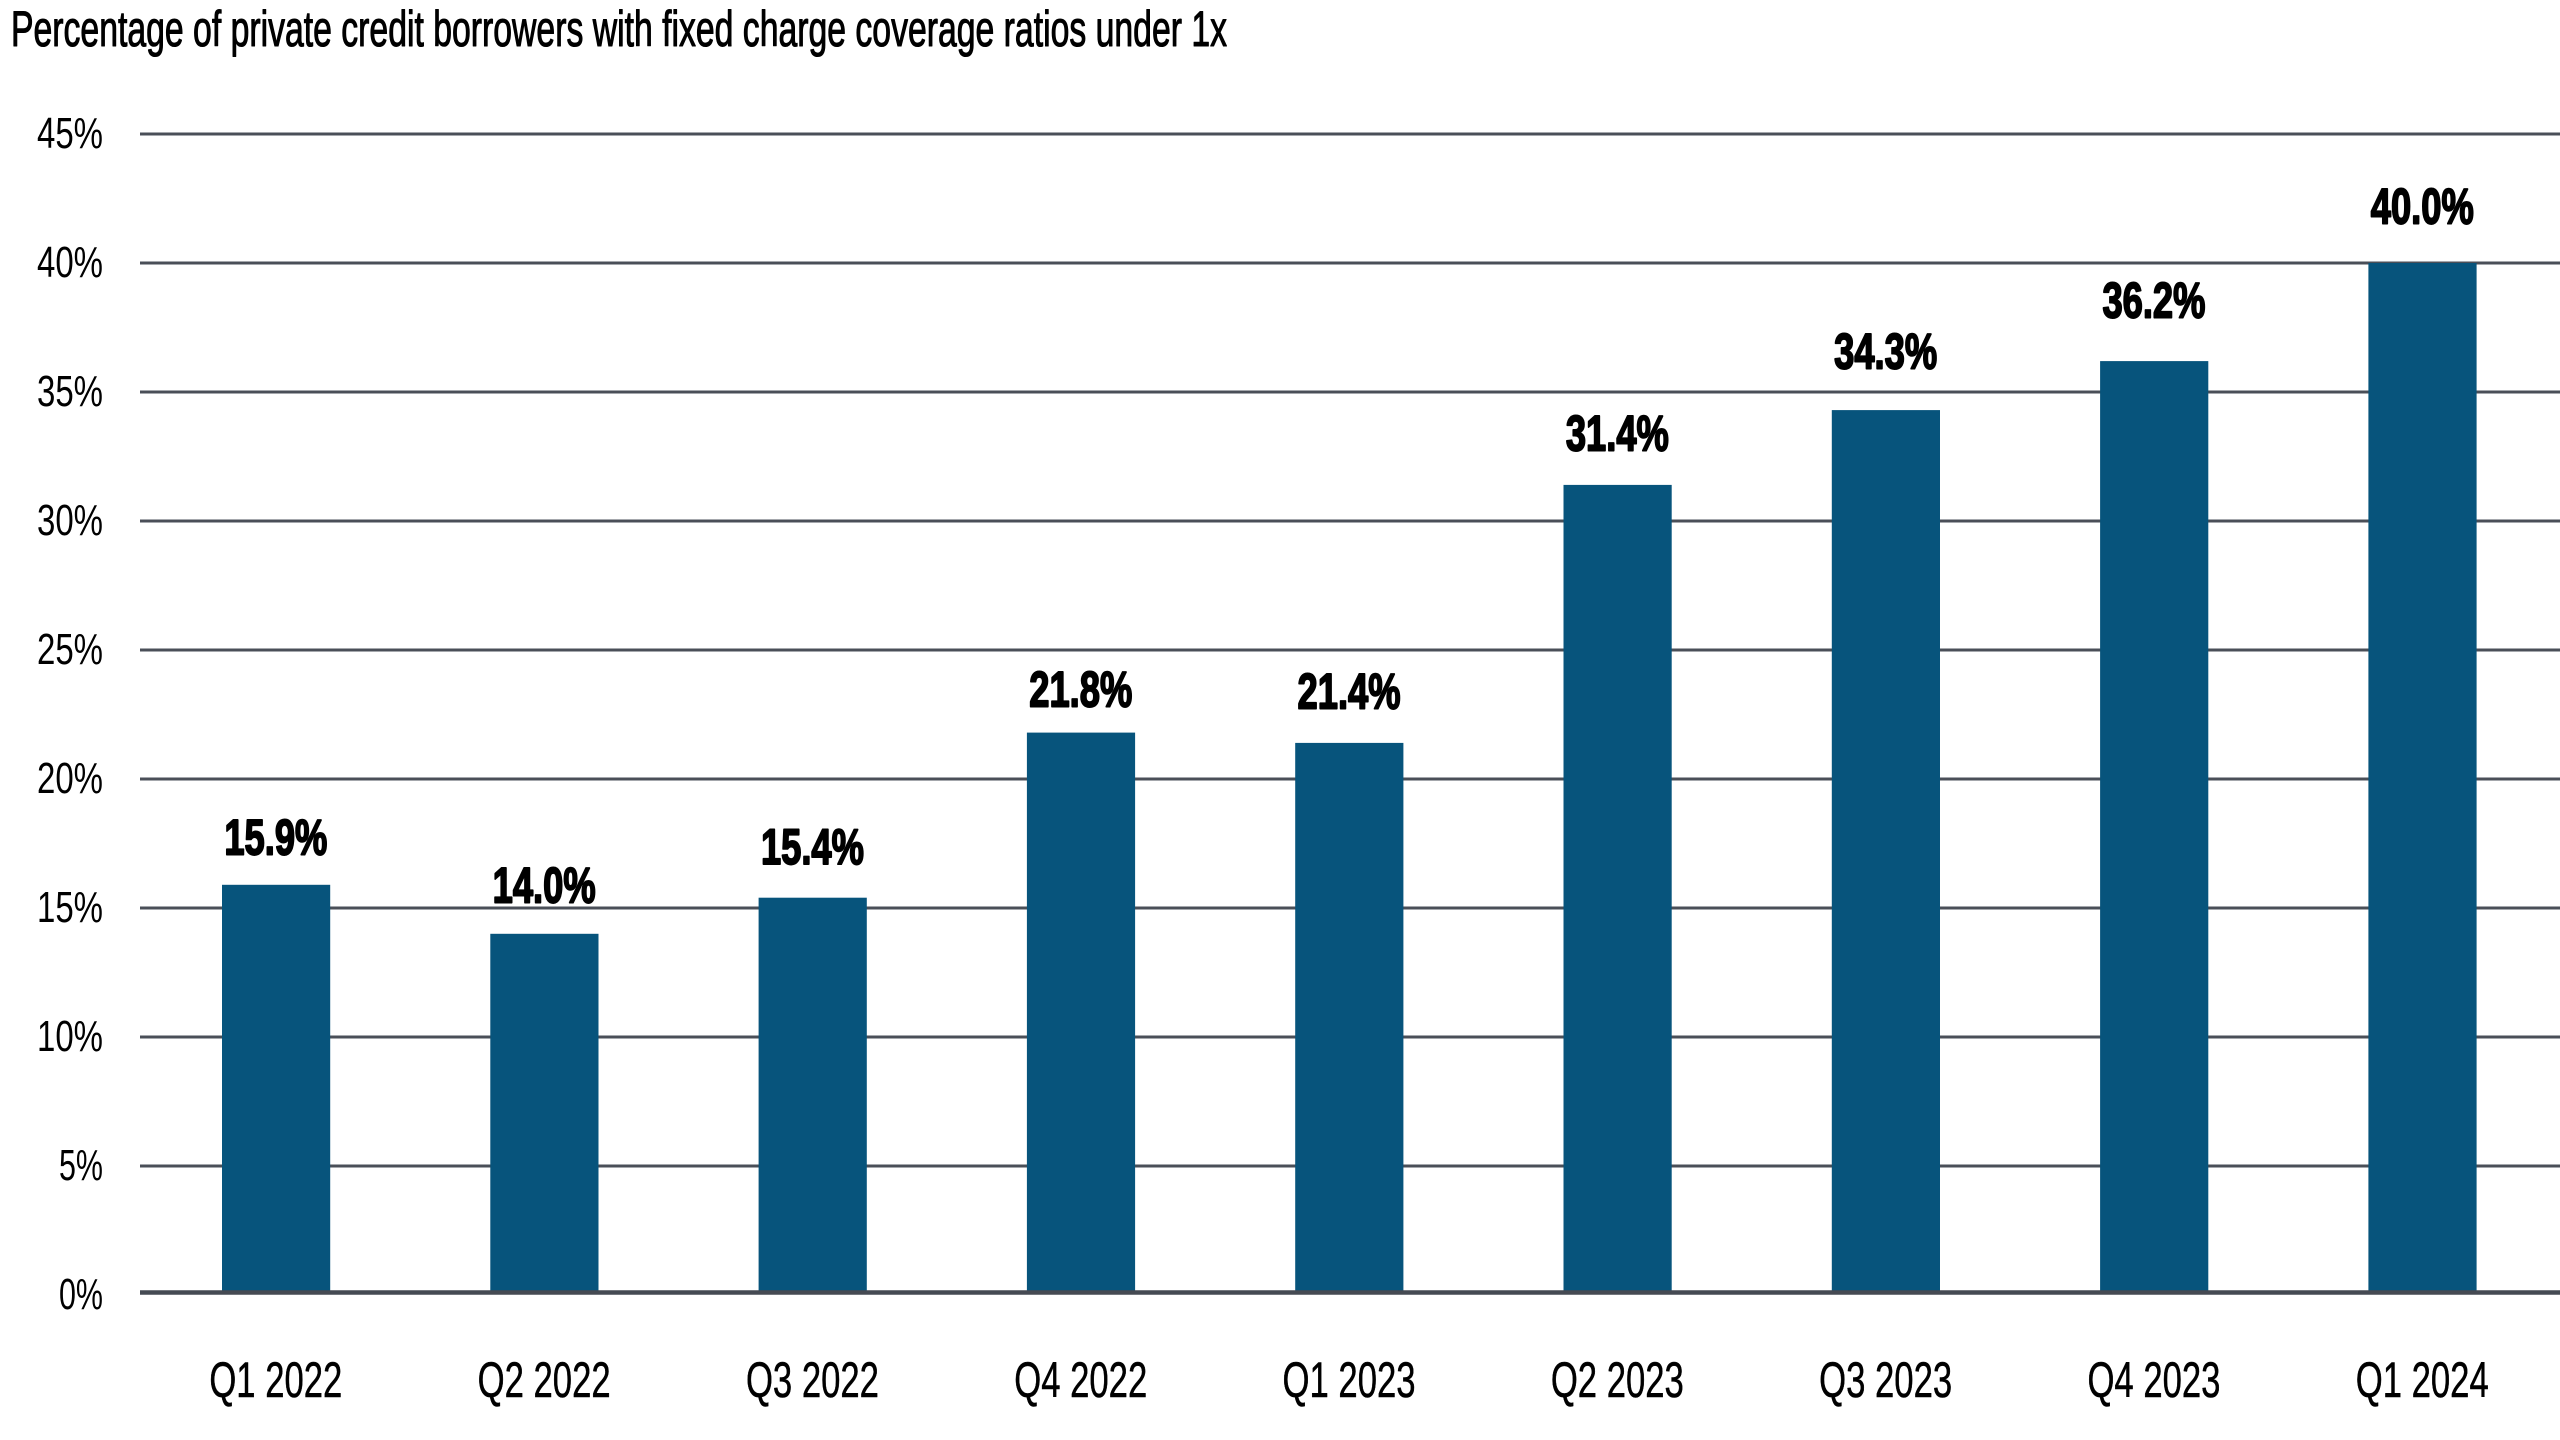  What do you see at coordinates (1349, 692) in the screenshot?
I see `svg-text: 21.4%` at bounding box center [1349, 692].